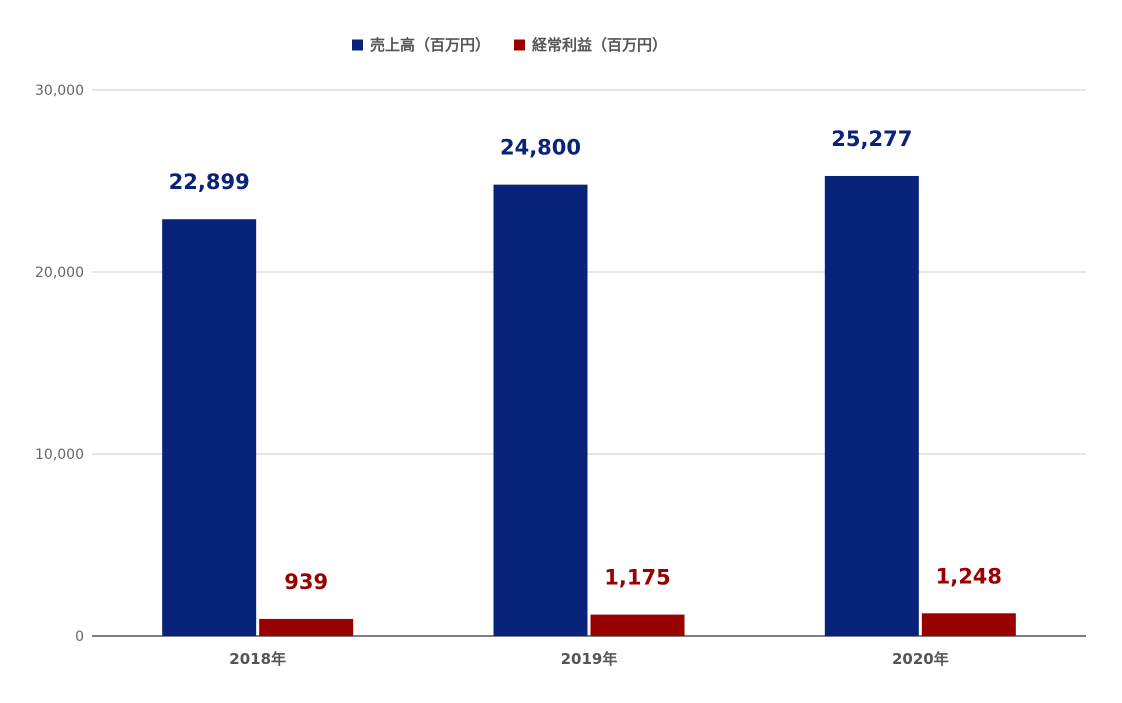 The height and width of the screenshot is (703, 1122). I want to click on y-axis-ticks: 0 10,000 20,000 30,000, so click(59, 364).